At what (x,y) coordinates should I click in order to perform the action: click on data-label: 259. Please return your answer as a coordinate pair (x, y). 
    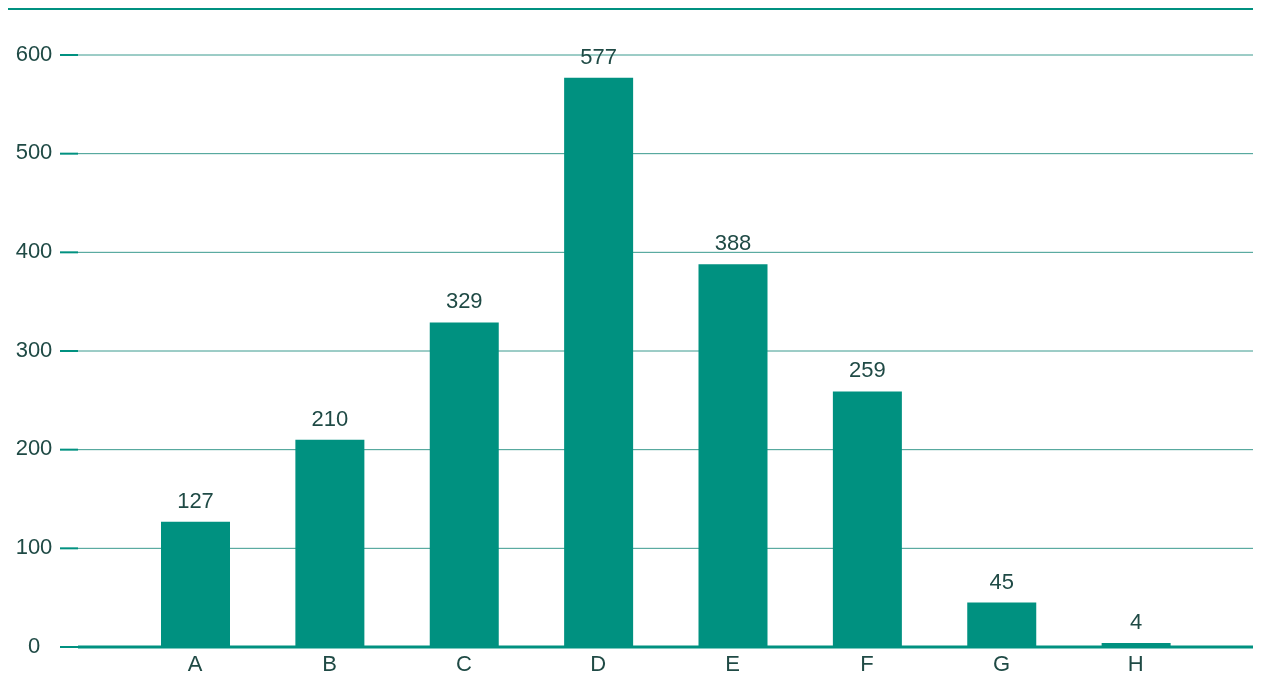
    Looking at the image, I should click on (867, 370).